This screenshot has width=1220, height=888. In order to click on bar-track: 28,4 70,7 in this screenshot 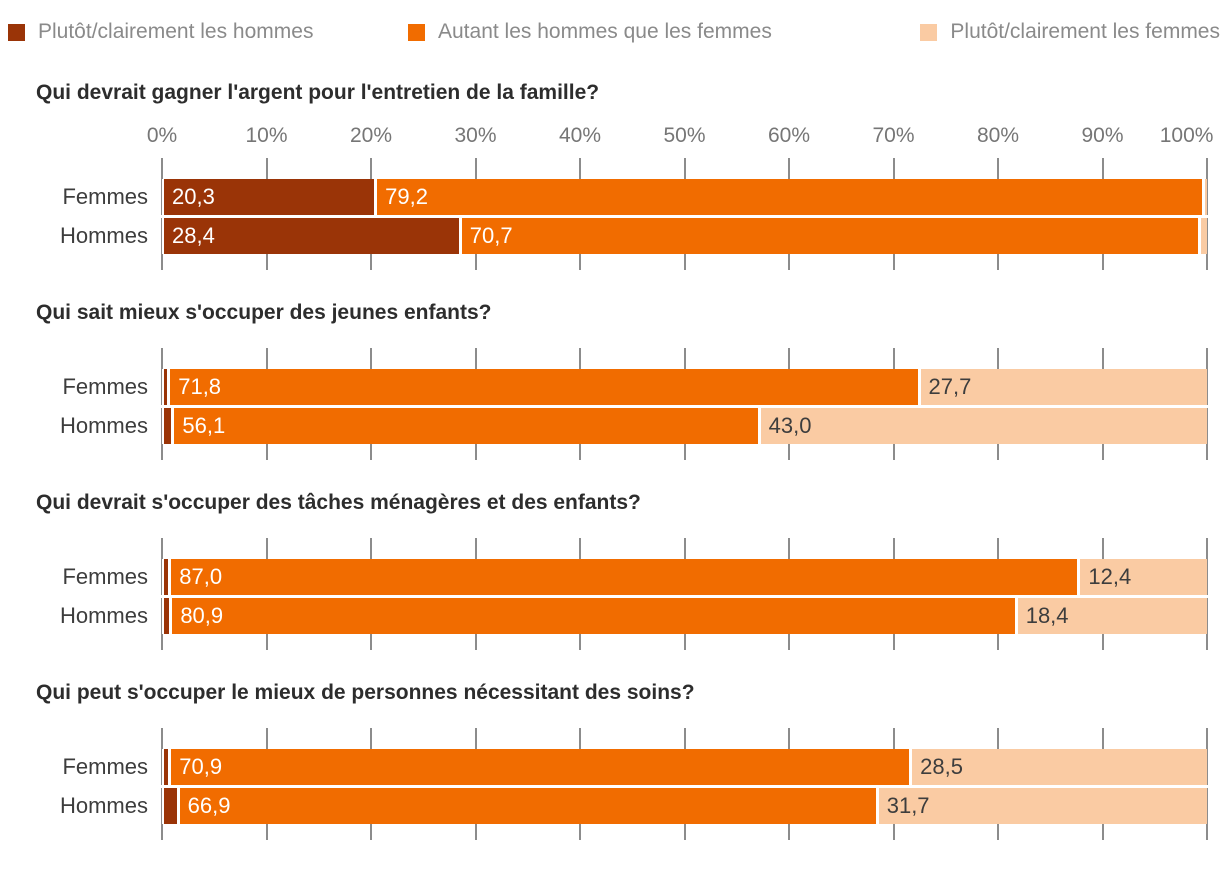, I will do `click(684, 236)`.